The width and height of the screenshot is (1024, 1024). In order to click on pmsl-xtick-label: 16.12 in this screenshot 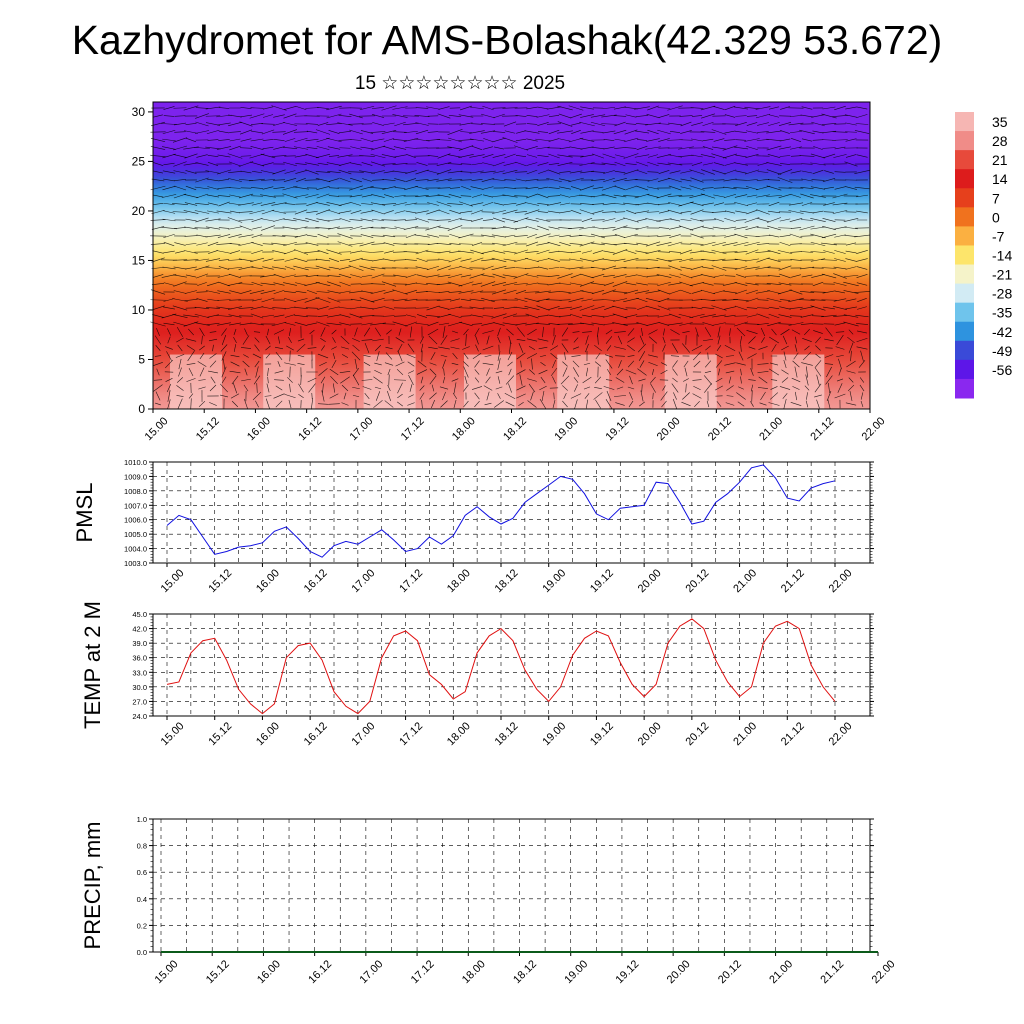, I will do `click(316, 581)`.